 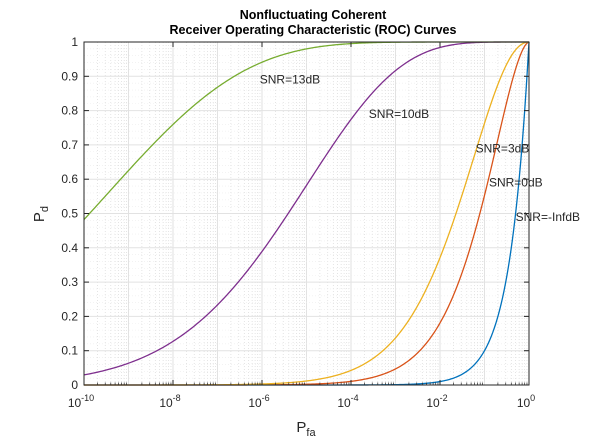 What do you see at coordinates (69, 145) in the screenshot?
I see `y-tick-label: 0.7` at bounding box center [69, 145].